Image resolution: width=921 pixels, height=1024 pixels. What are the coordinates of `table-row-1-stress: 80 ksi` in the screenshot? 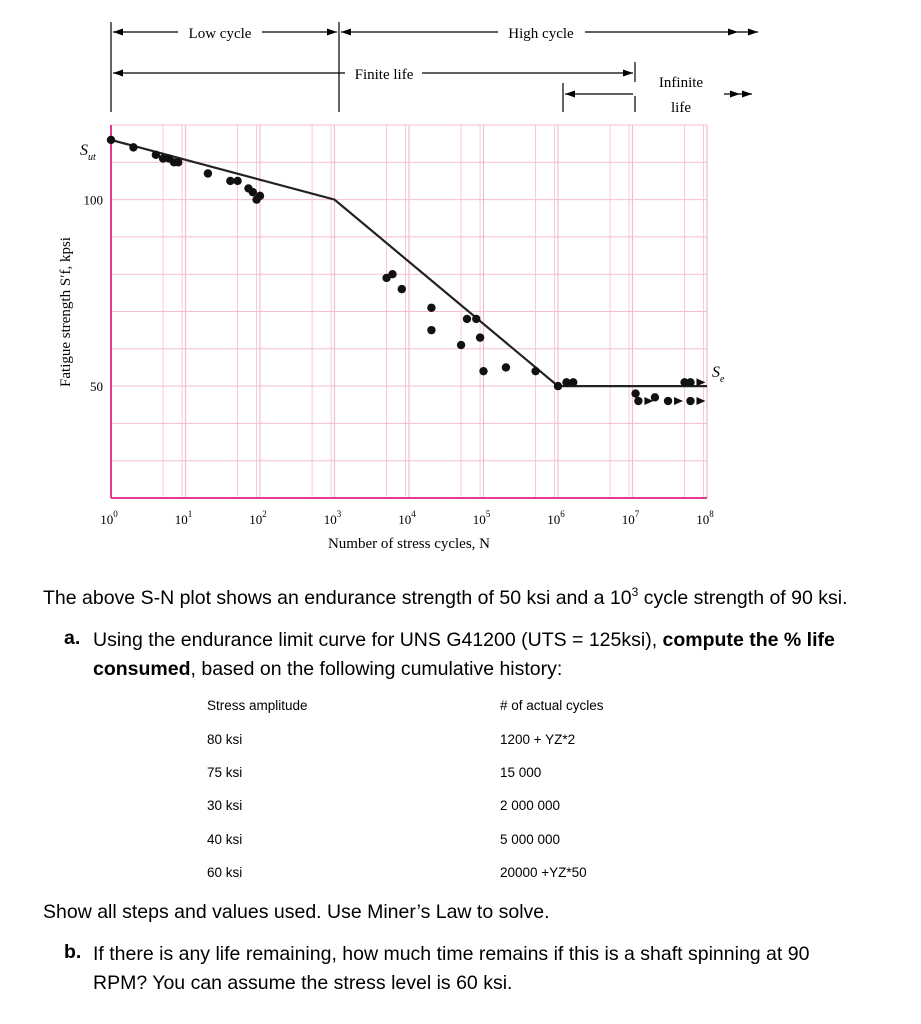 It's located at (225, 739).